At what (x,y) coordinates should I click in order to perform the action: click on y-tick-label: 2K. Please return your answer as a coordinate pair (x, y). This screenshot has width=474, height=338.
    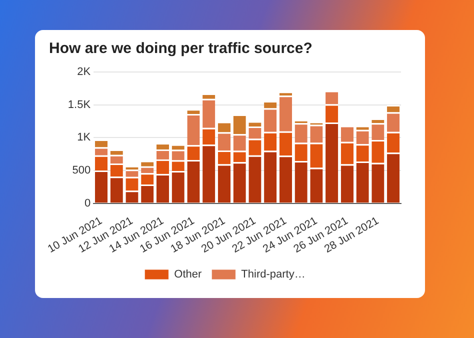
    Looking at the image, I should click on (84, 72).